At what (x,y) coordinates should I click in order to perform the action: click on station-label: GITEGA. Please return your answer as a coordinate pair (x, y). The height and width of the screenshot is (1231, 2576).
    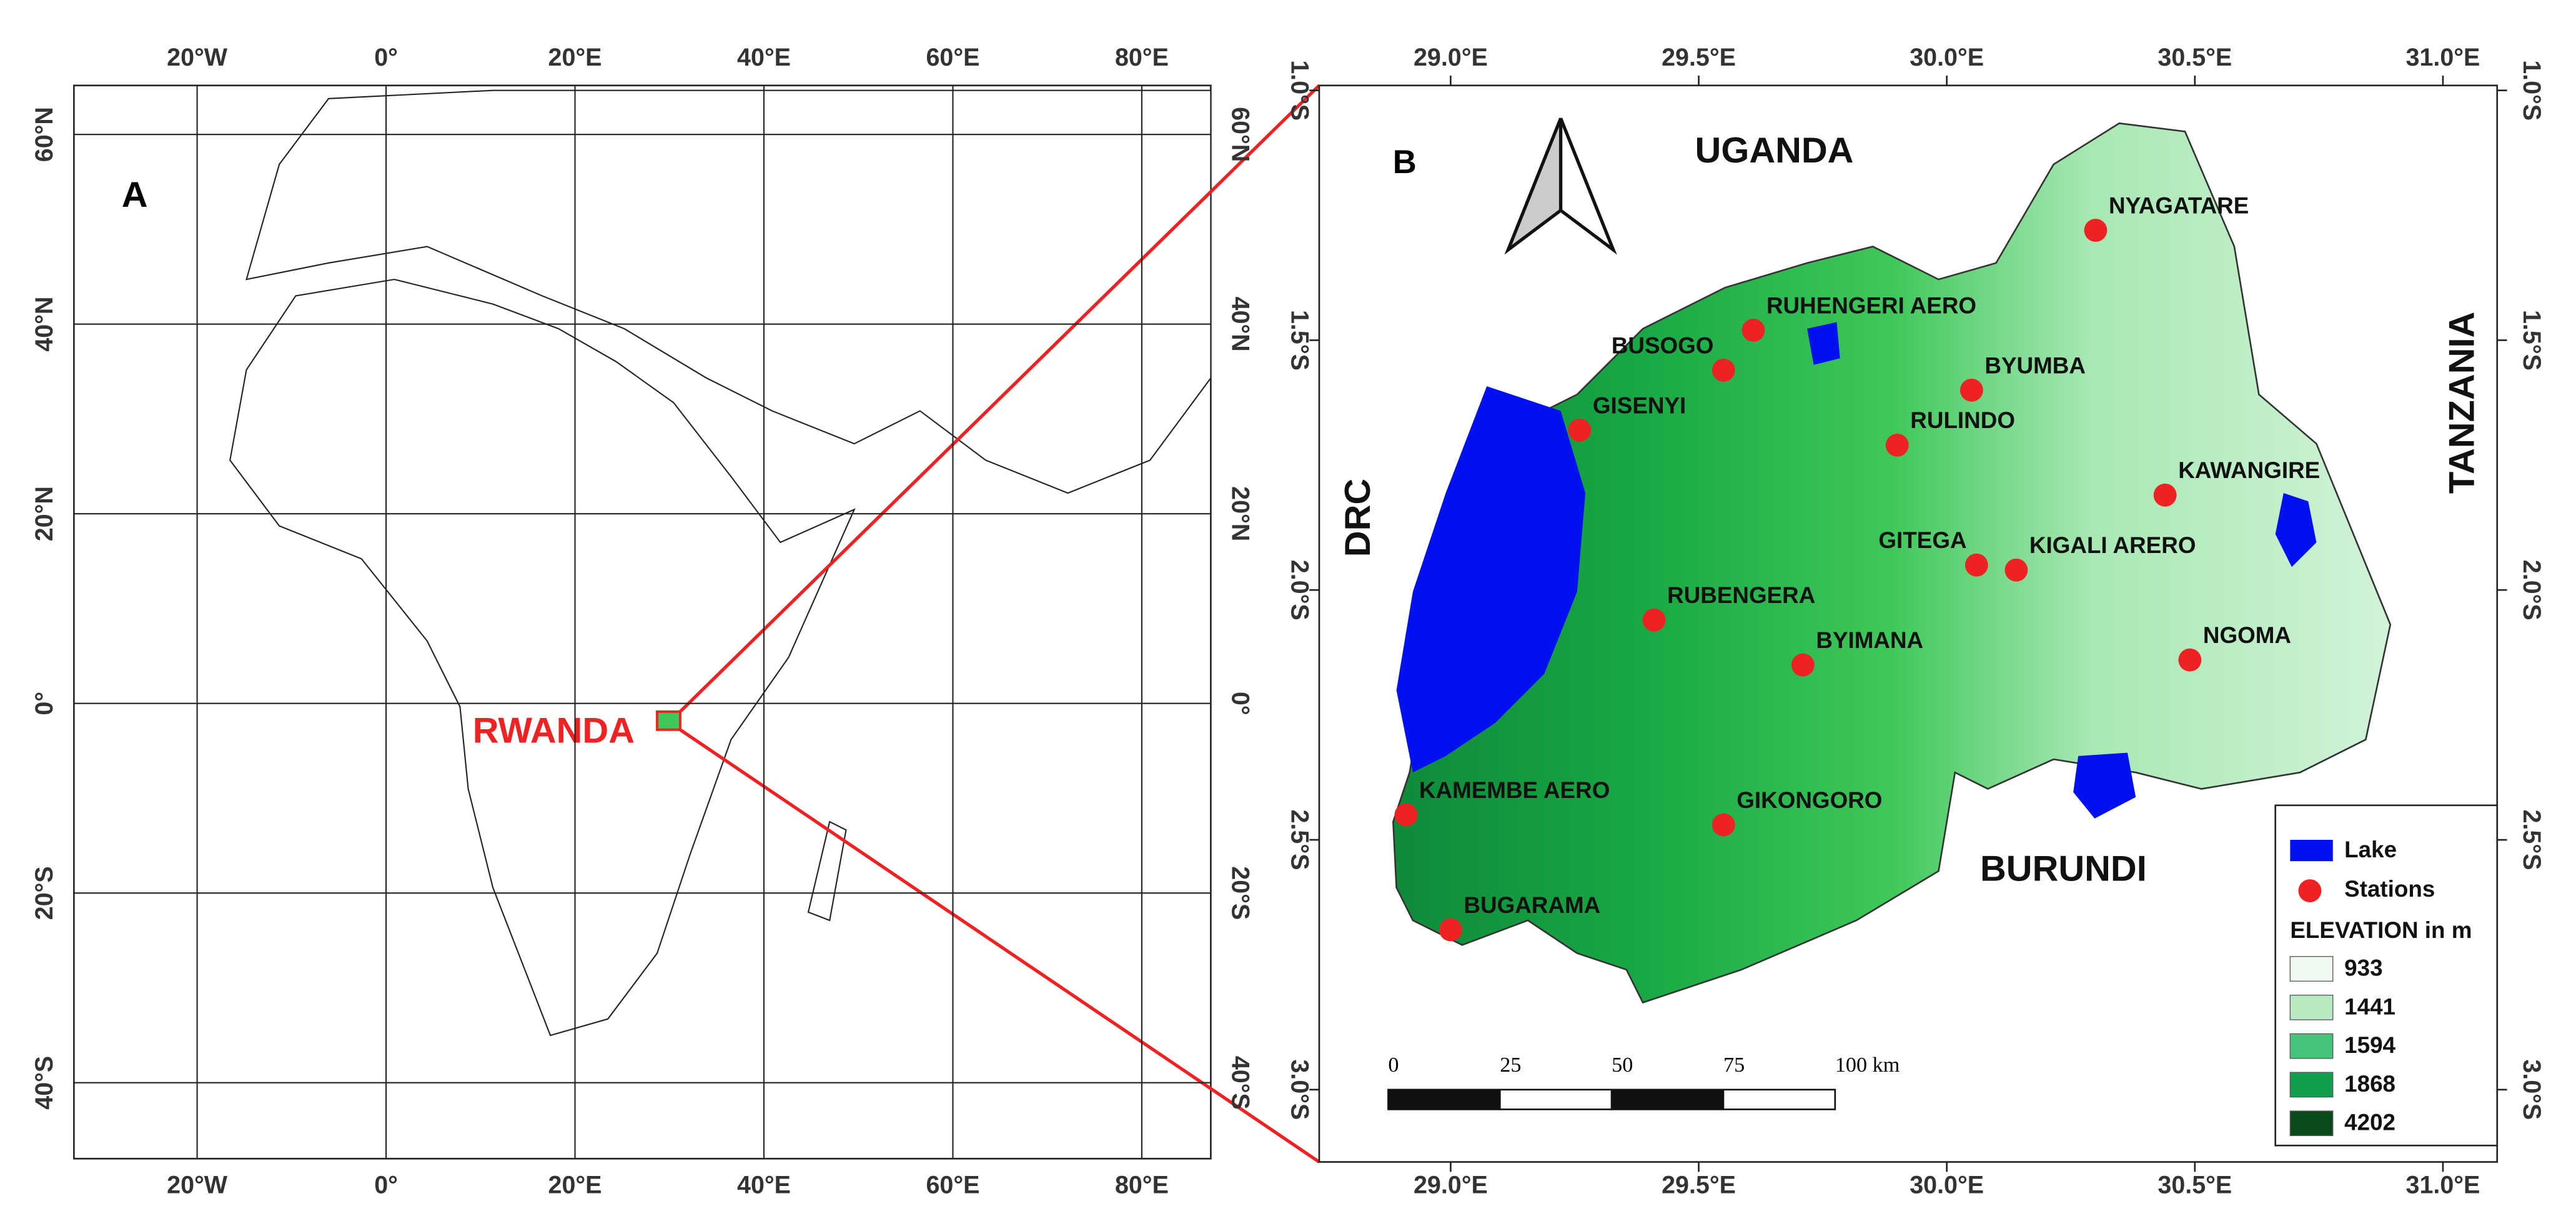
    Looking at the image, I should click on (1922, 540).